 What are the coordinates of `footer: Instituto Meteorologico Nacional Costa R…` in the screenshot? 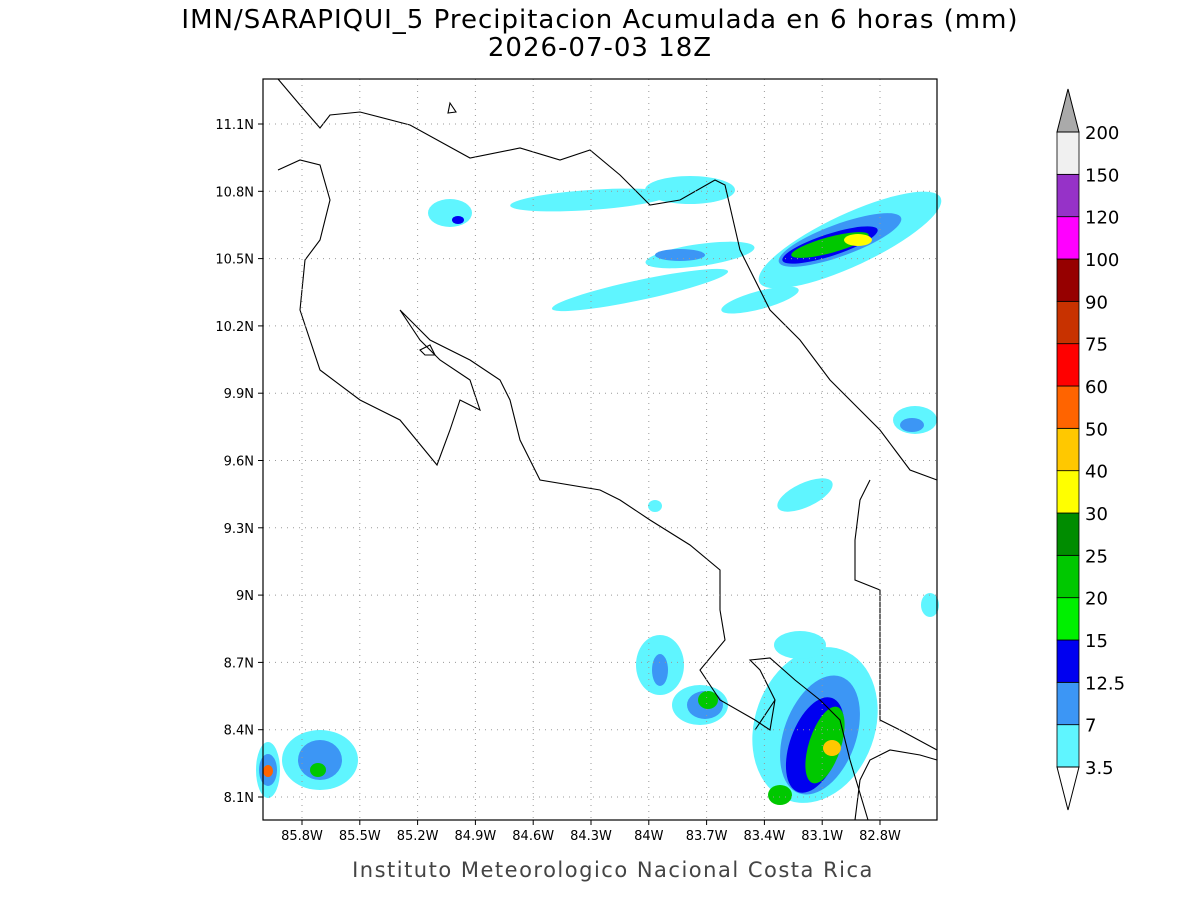 It's located at (613, 870).